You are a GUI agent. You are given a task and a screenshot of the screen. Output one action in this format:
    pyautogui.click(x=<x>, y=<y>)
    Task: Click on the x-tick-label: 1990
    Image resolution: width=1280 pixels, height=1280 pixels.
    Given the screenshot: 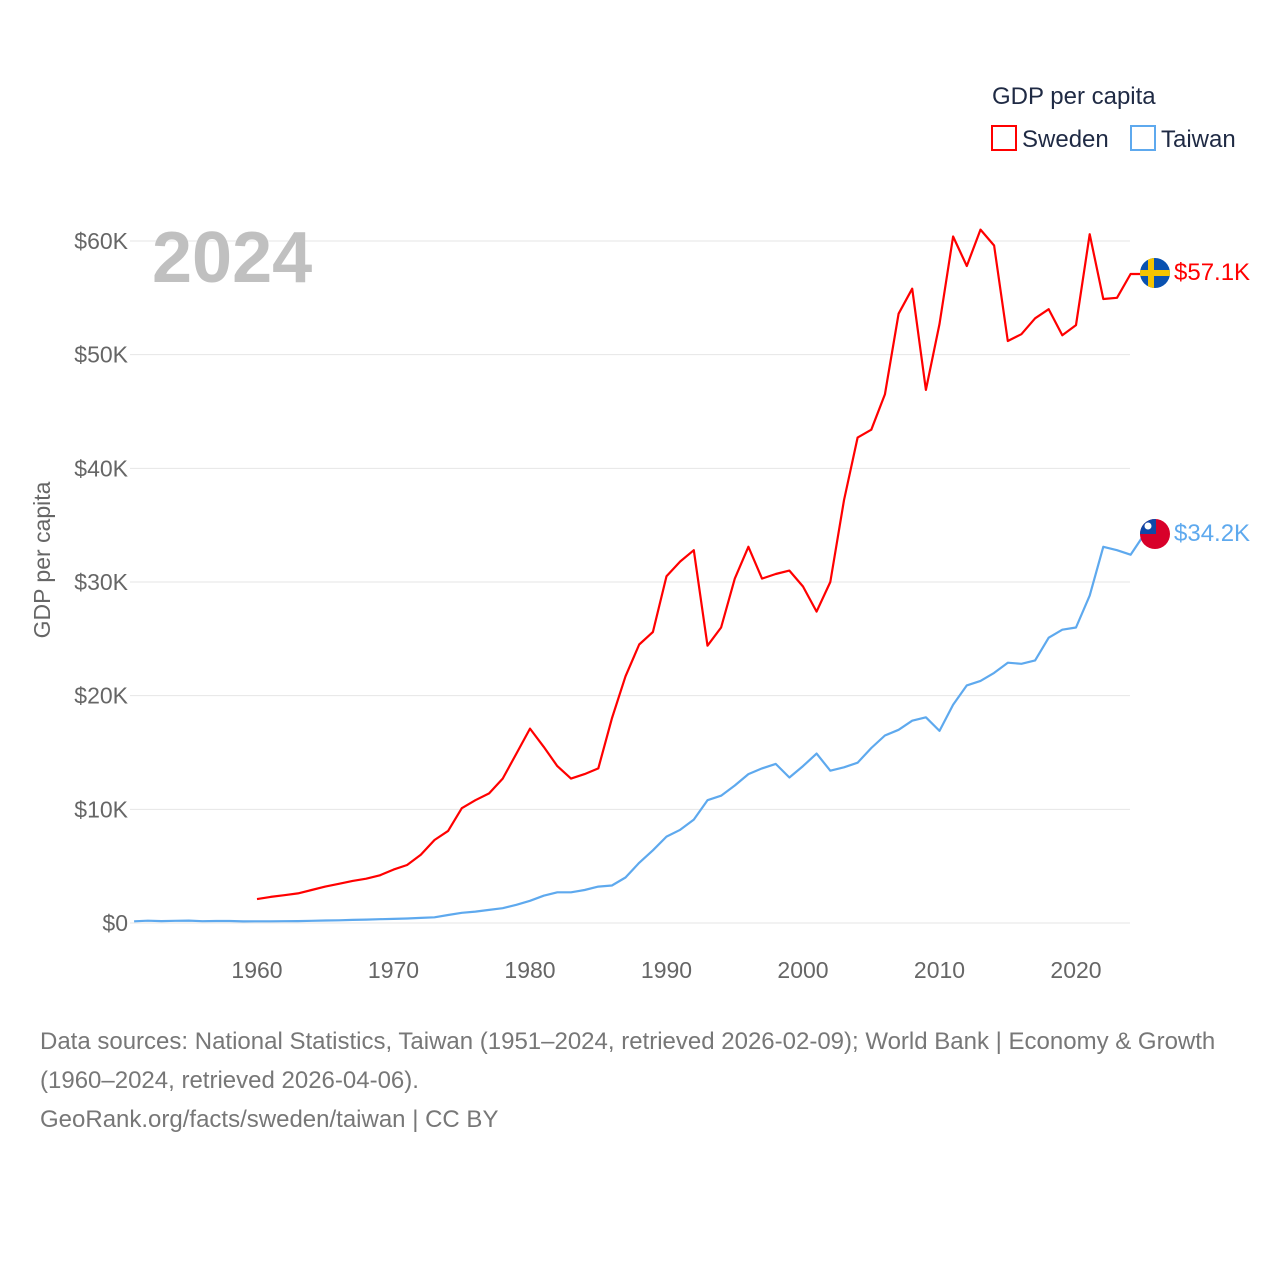 What is the action you would take?
    pyautogui.click(x=666, y=970)
    